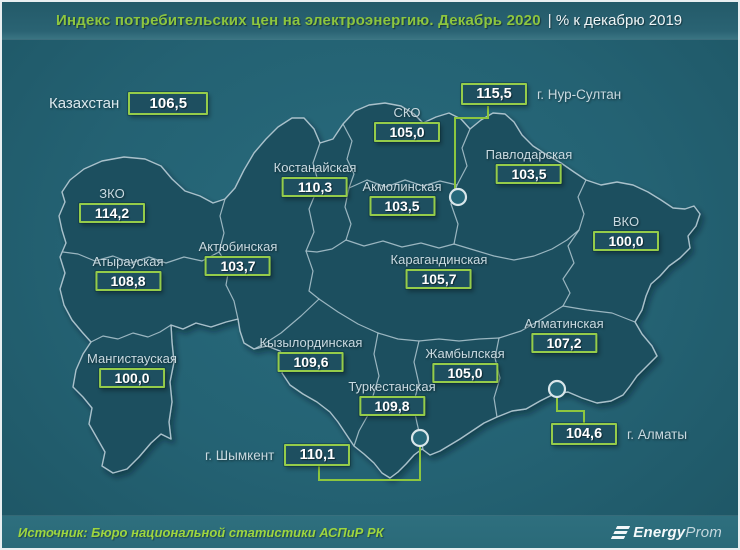  What do you see at coordinates (112, 213) in the screenshot?
I see `value-box: 114,2` at bounding box center [112, 213].